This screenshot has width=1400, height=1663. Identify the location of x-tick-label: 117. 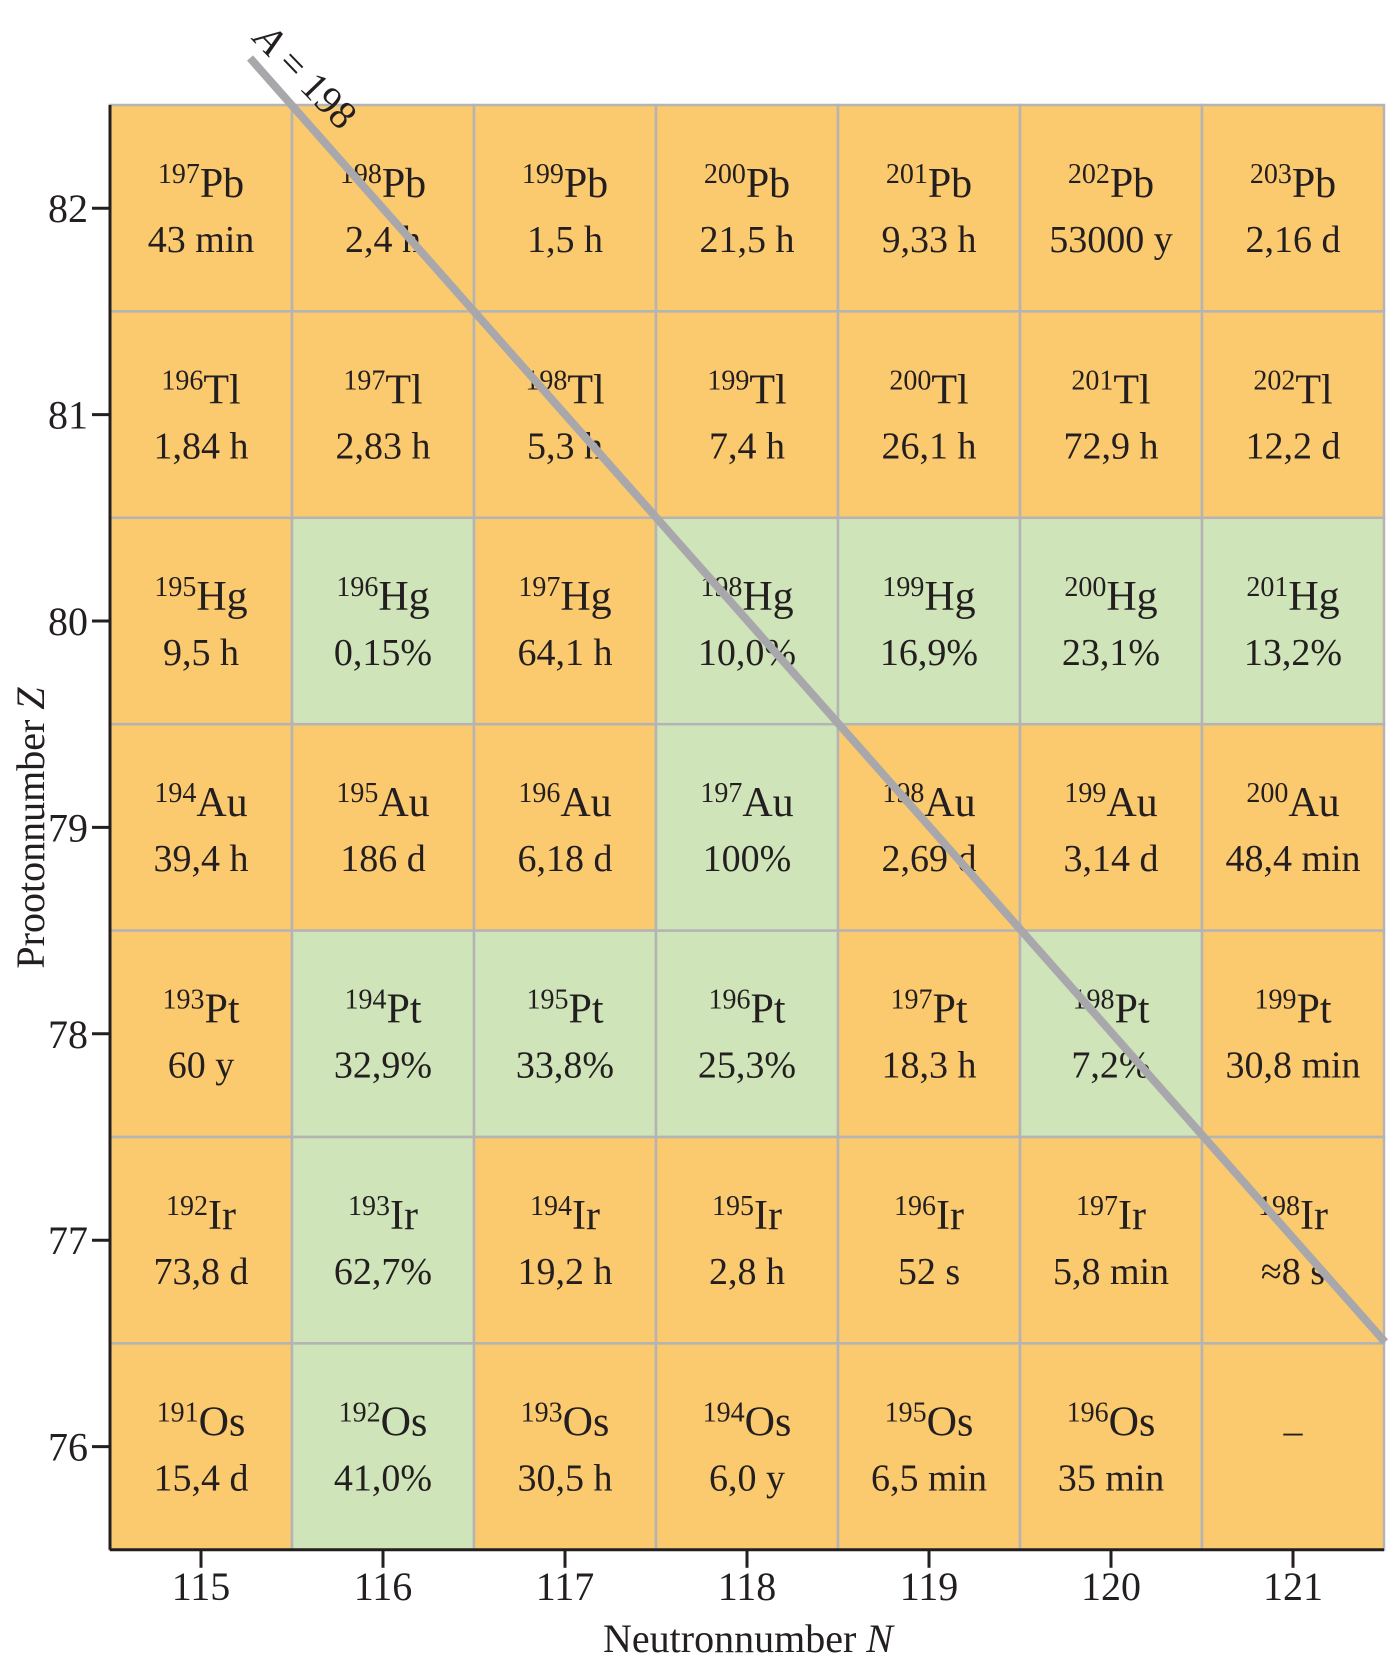
(565, 1586).